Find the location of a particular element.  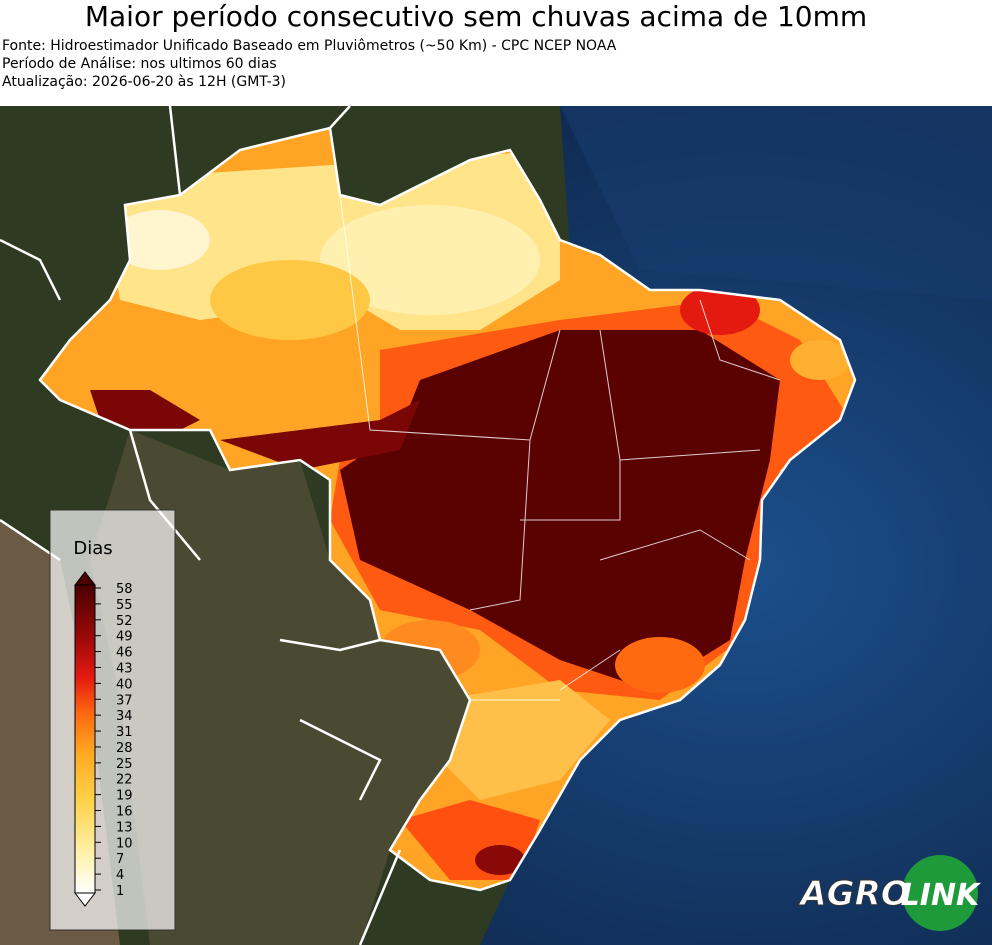

legend-title: Dias is located at coordinates (92, 548).